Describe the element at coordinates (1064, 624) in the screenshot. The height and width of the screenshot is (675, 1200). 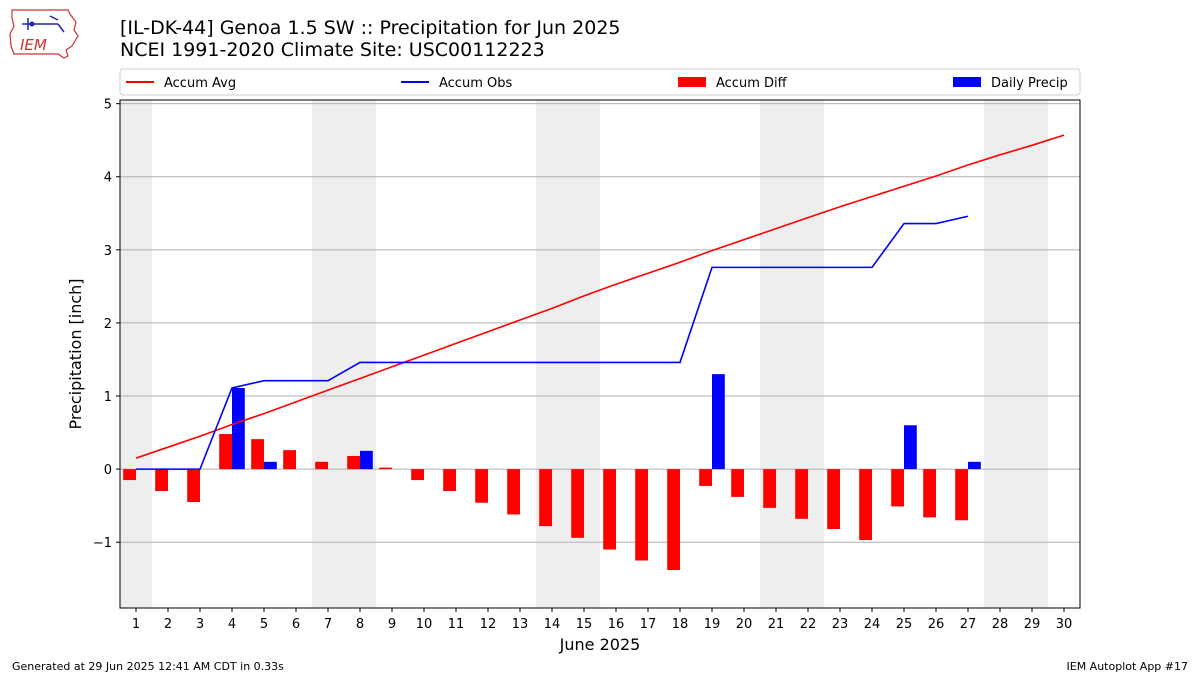
I see `x-tick-label: 30` at that location.